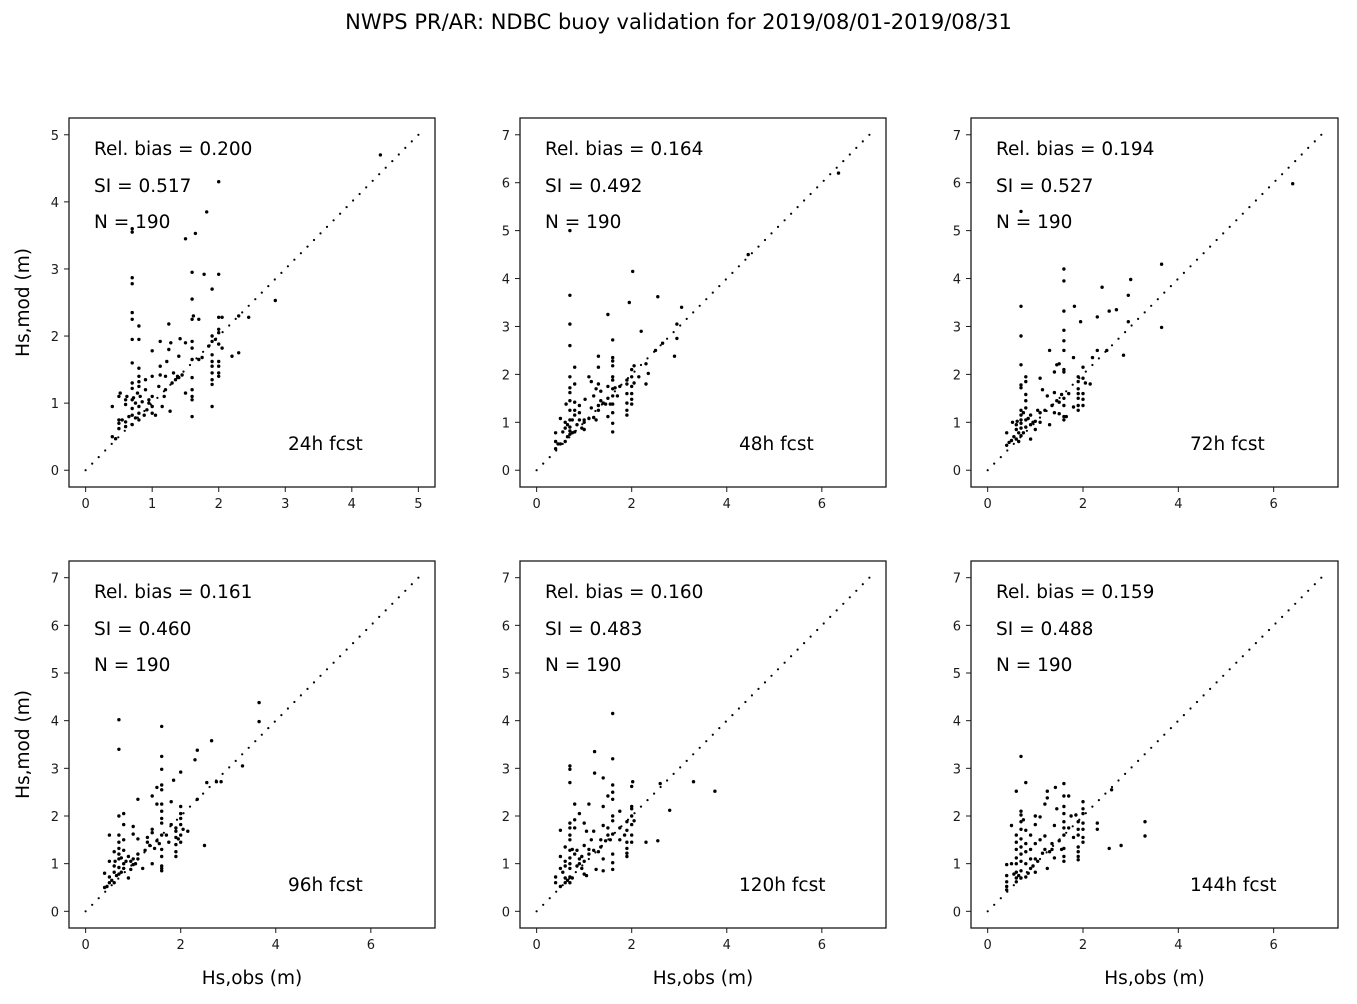  What do you see at coordinates (252, 302) in the screenshot?
I see `axes-frame` at bounding box center [252, 302].